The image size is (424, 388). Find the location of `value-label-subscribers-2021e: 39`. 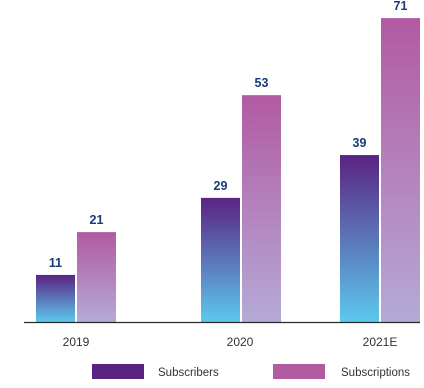

value-label-subscribers-2021e: 39 is located at coordinates (360, 143).